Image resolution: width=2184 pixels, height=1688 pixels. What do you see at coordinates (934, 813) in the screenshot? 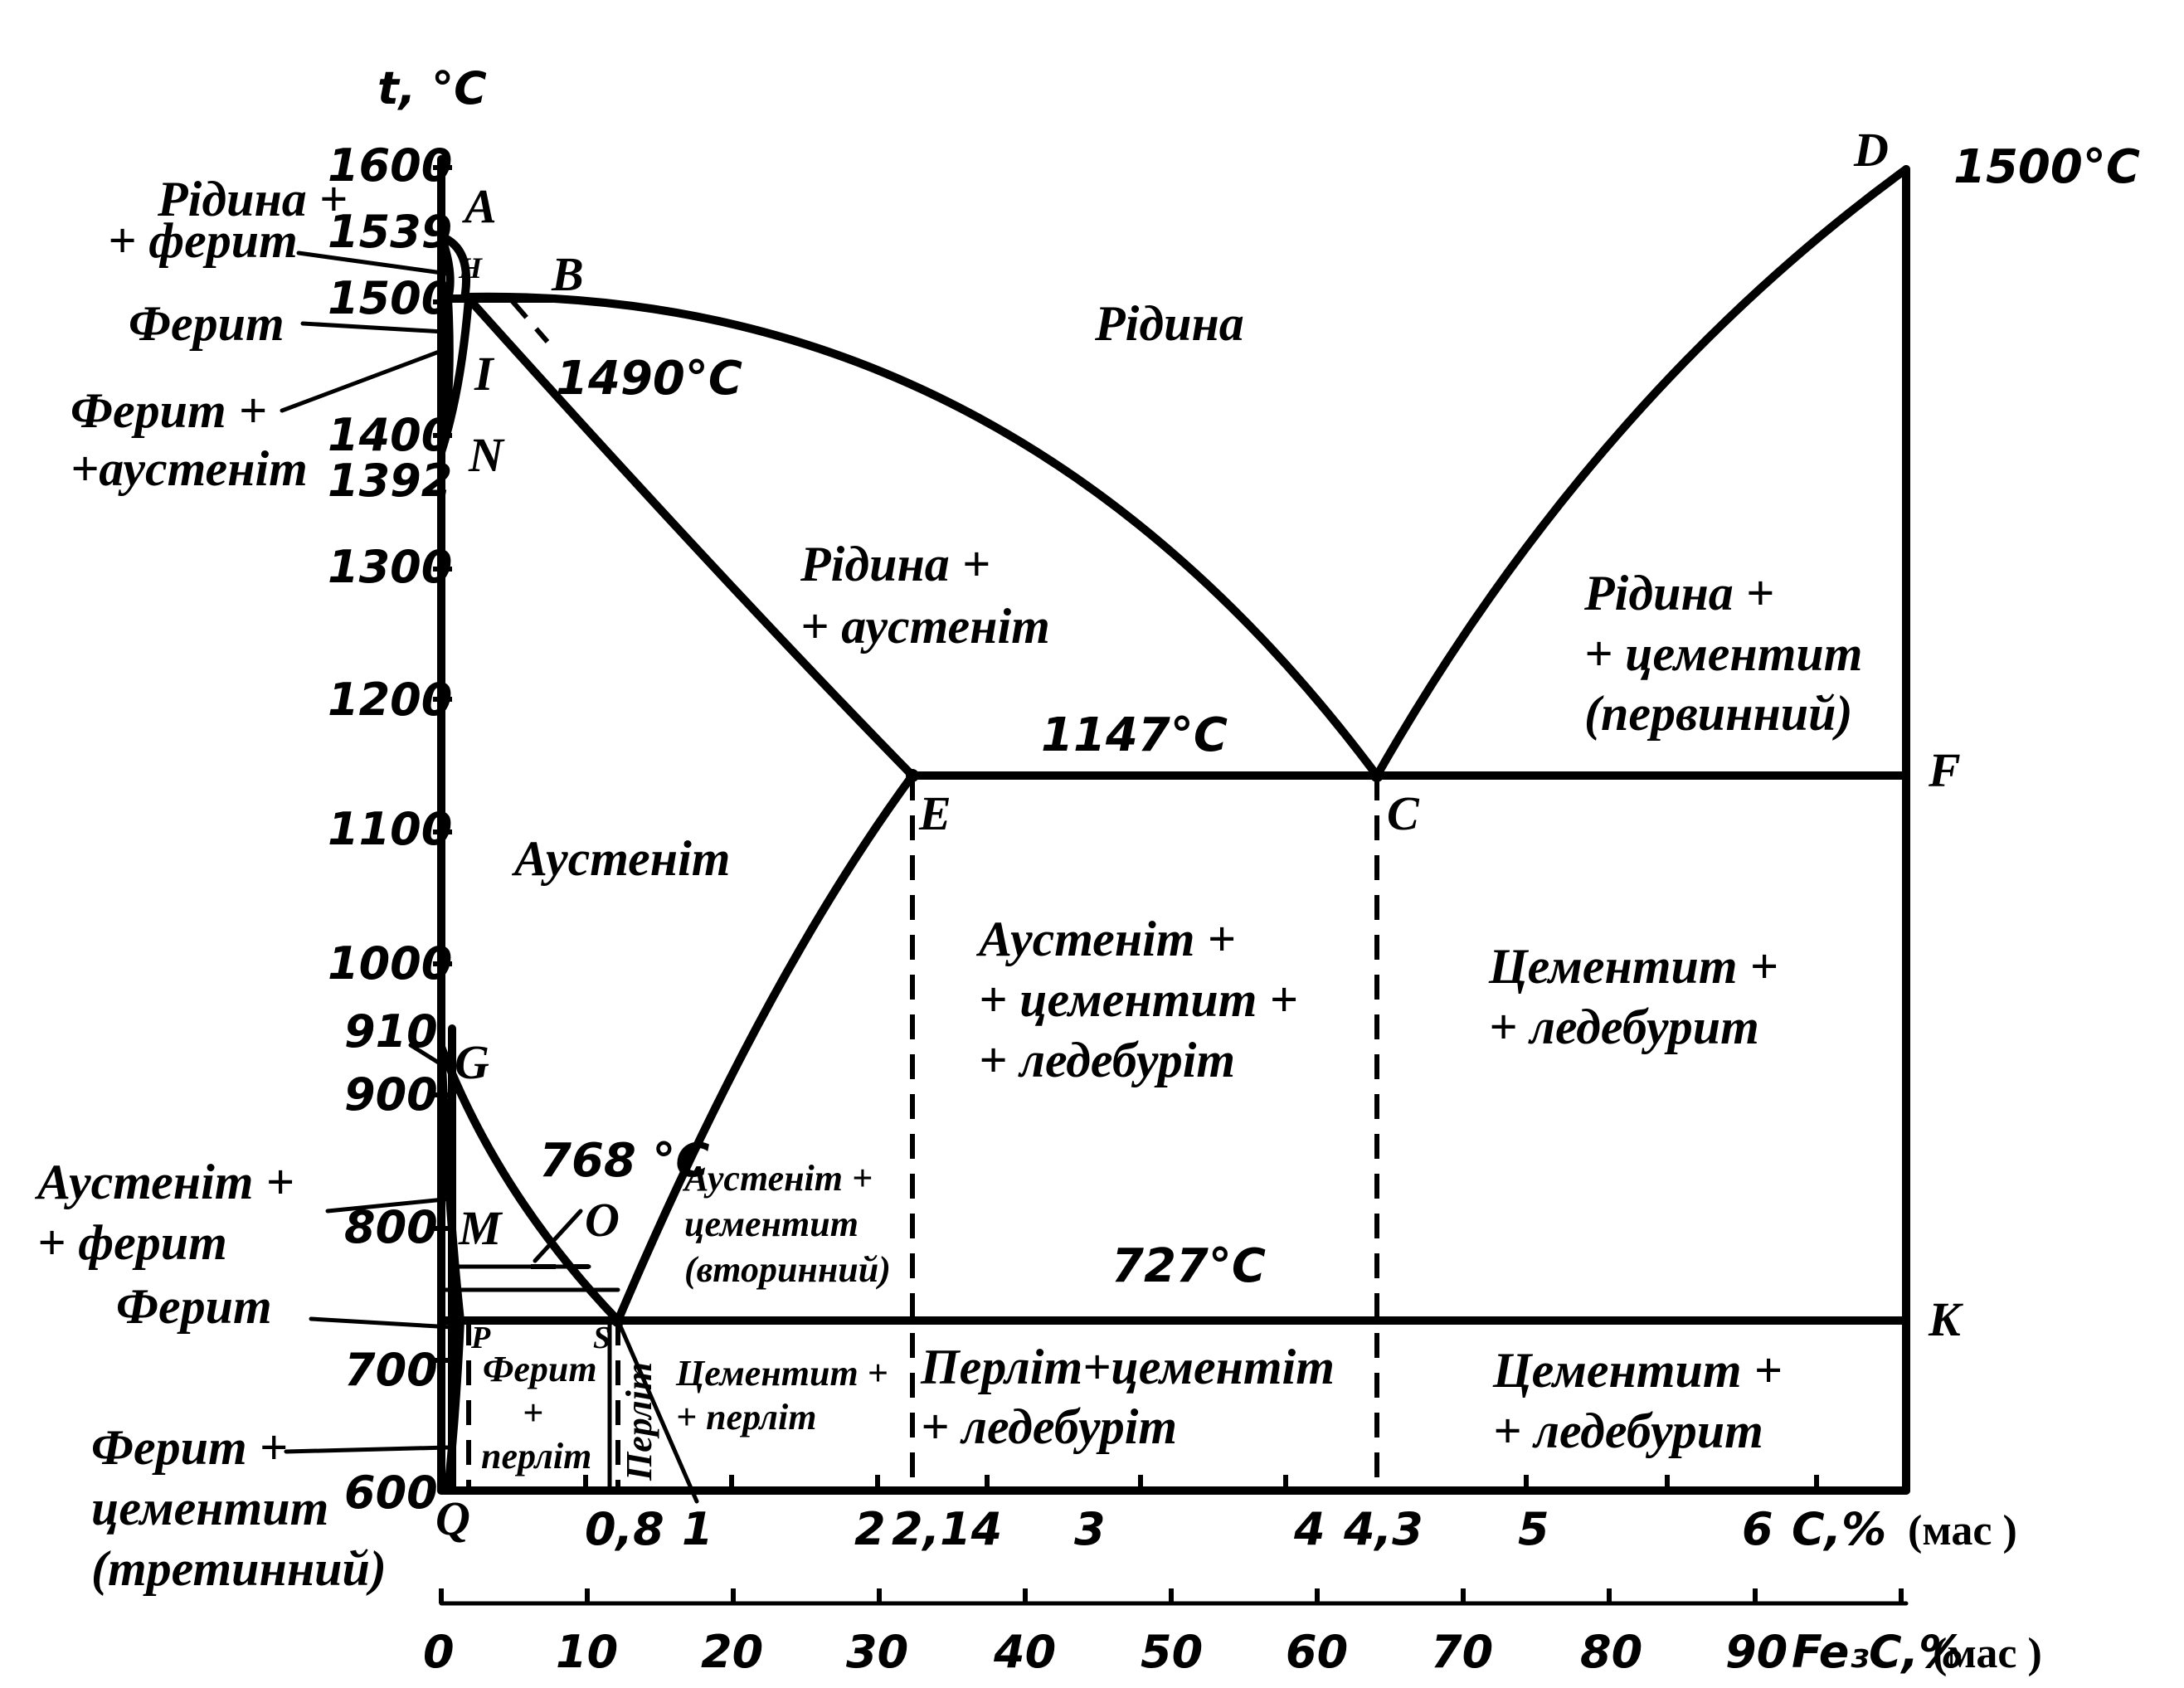
I see `point-e: E` at bounding box center [934, 813].